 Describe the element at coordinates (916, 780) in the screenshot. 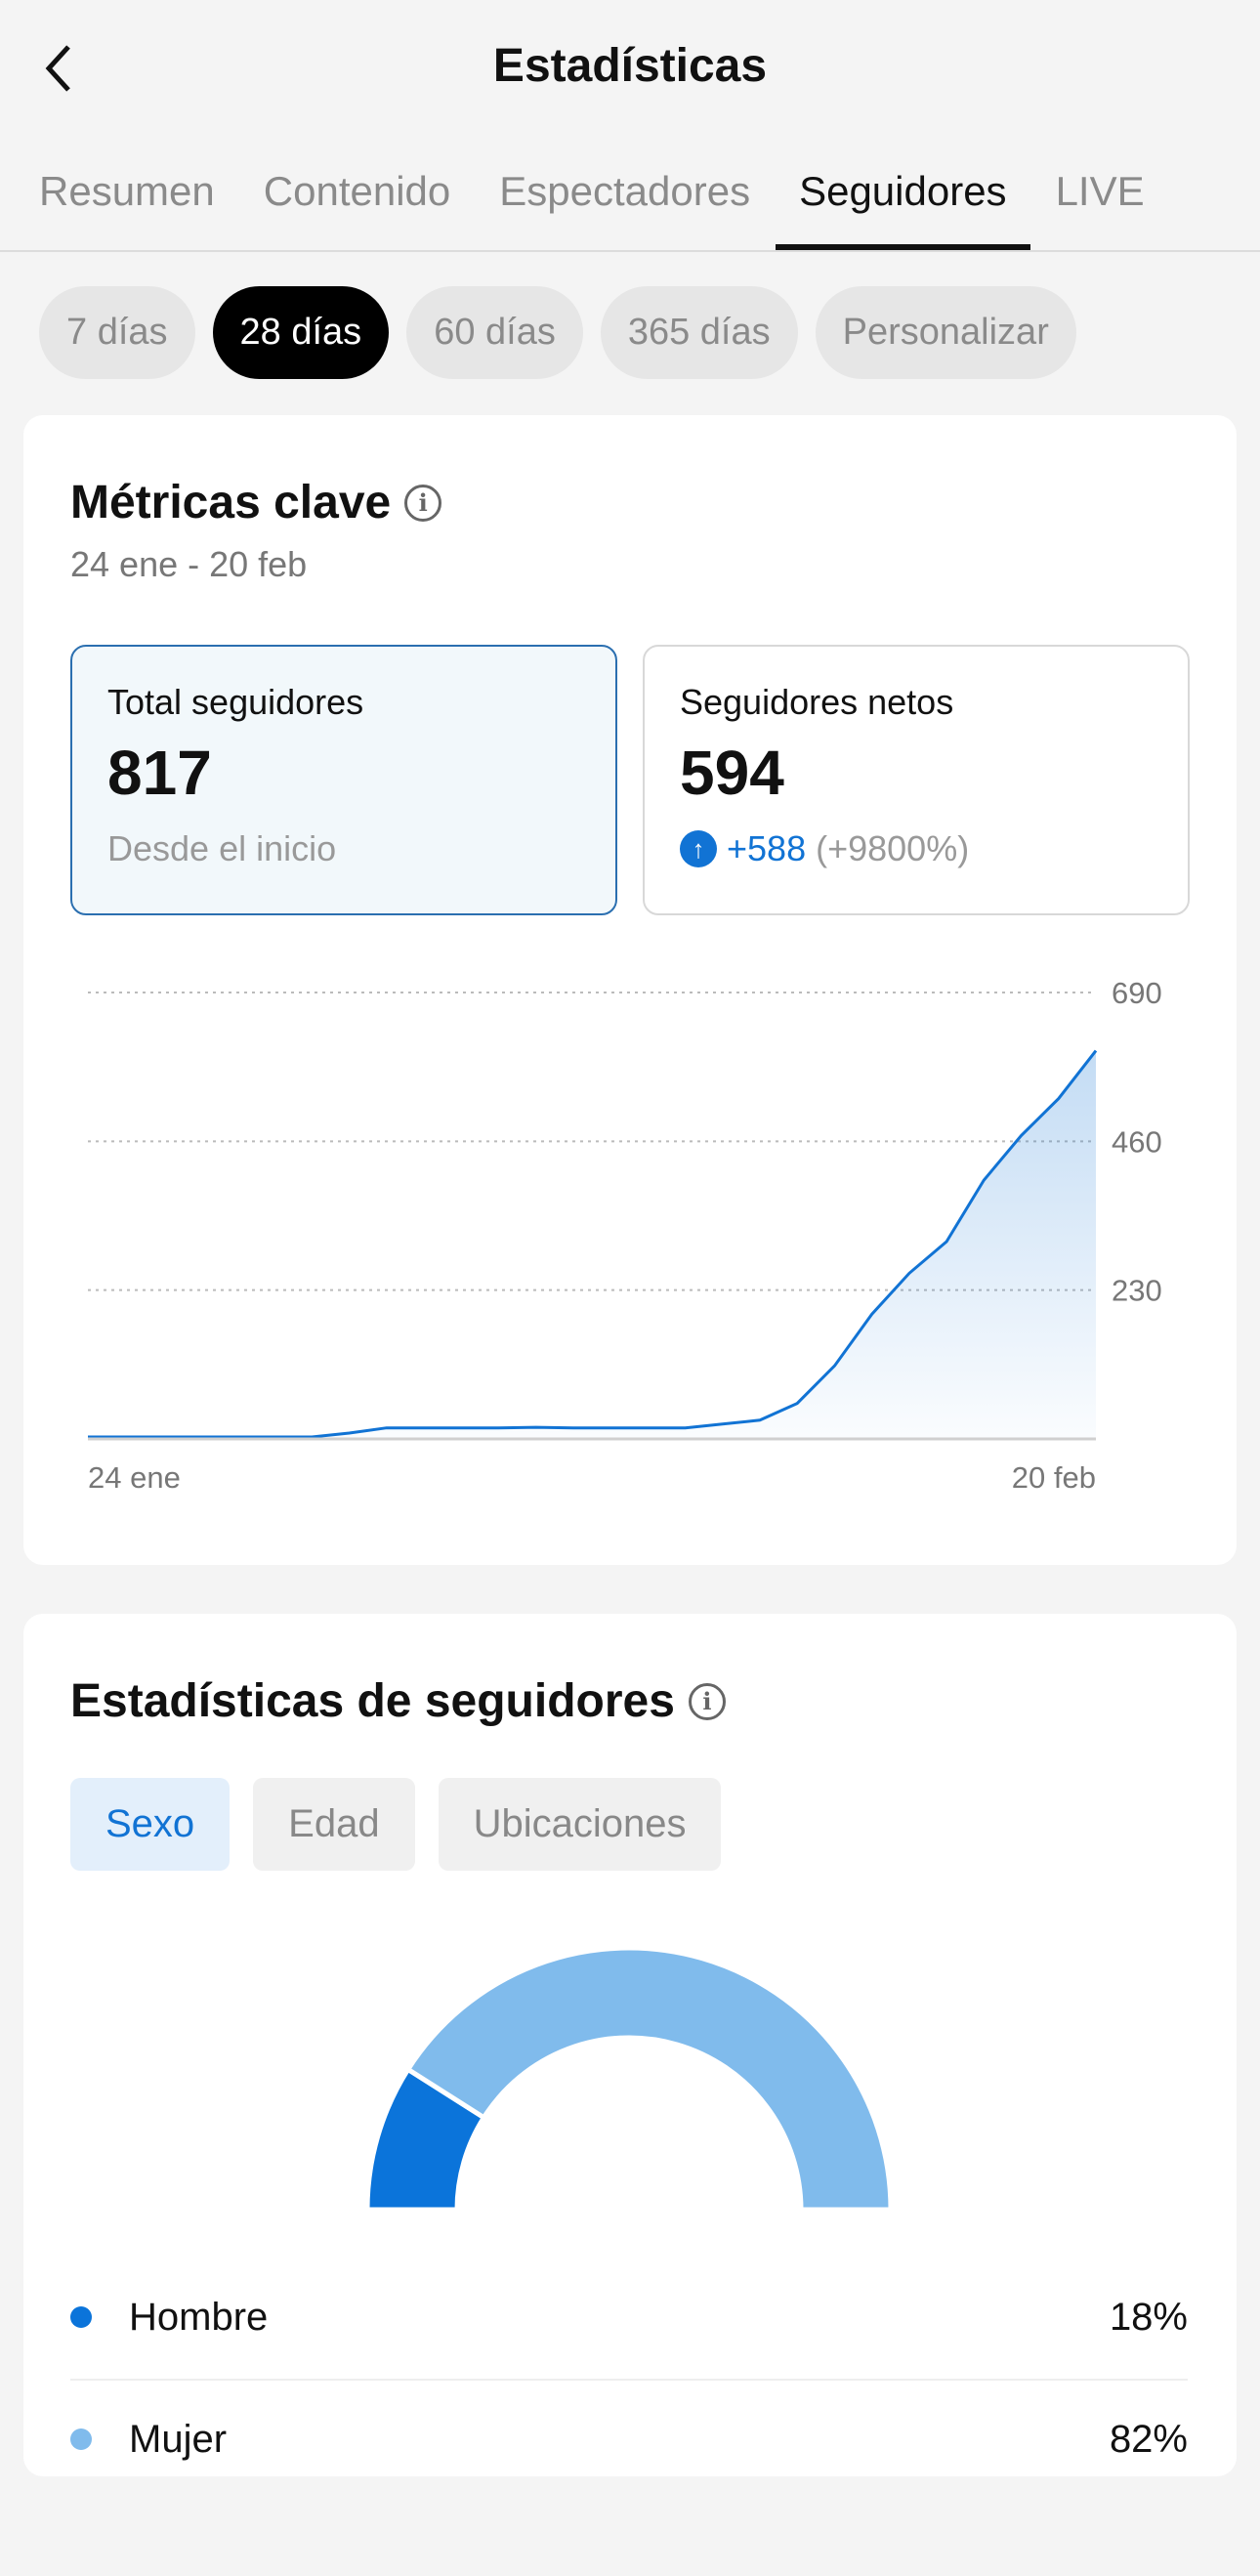

I see `net-followers-box: Seguidores netos 594 ↑ +588 (+9800%)` at that location.